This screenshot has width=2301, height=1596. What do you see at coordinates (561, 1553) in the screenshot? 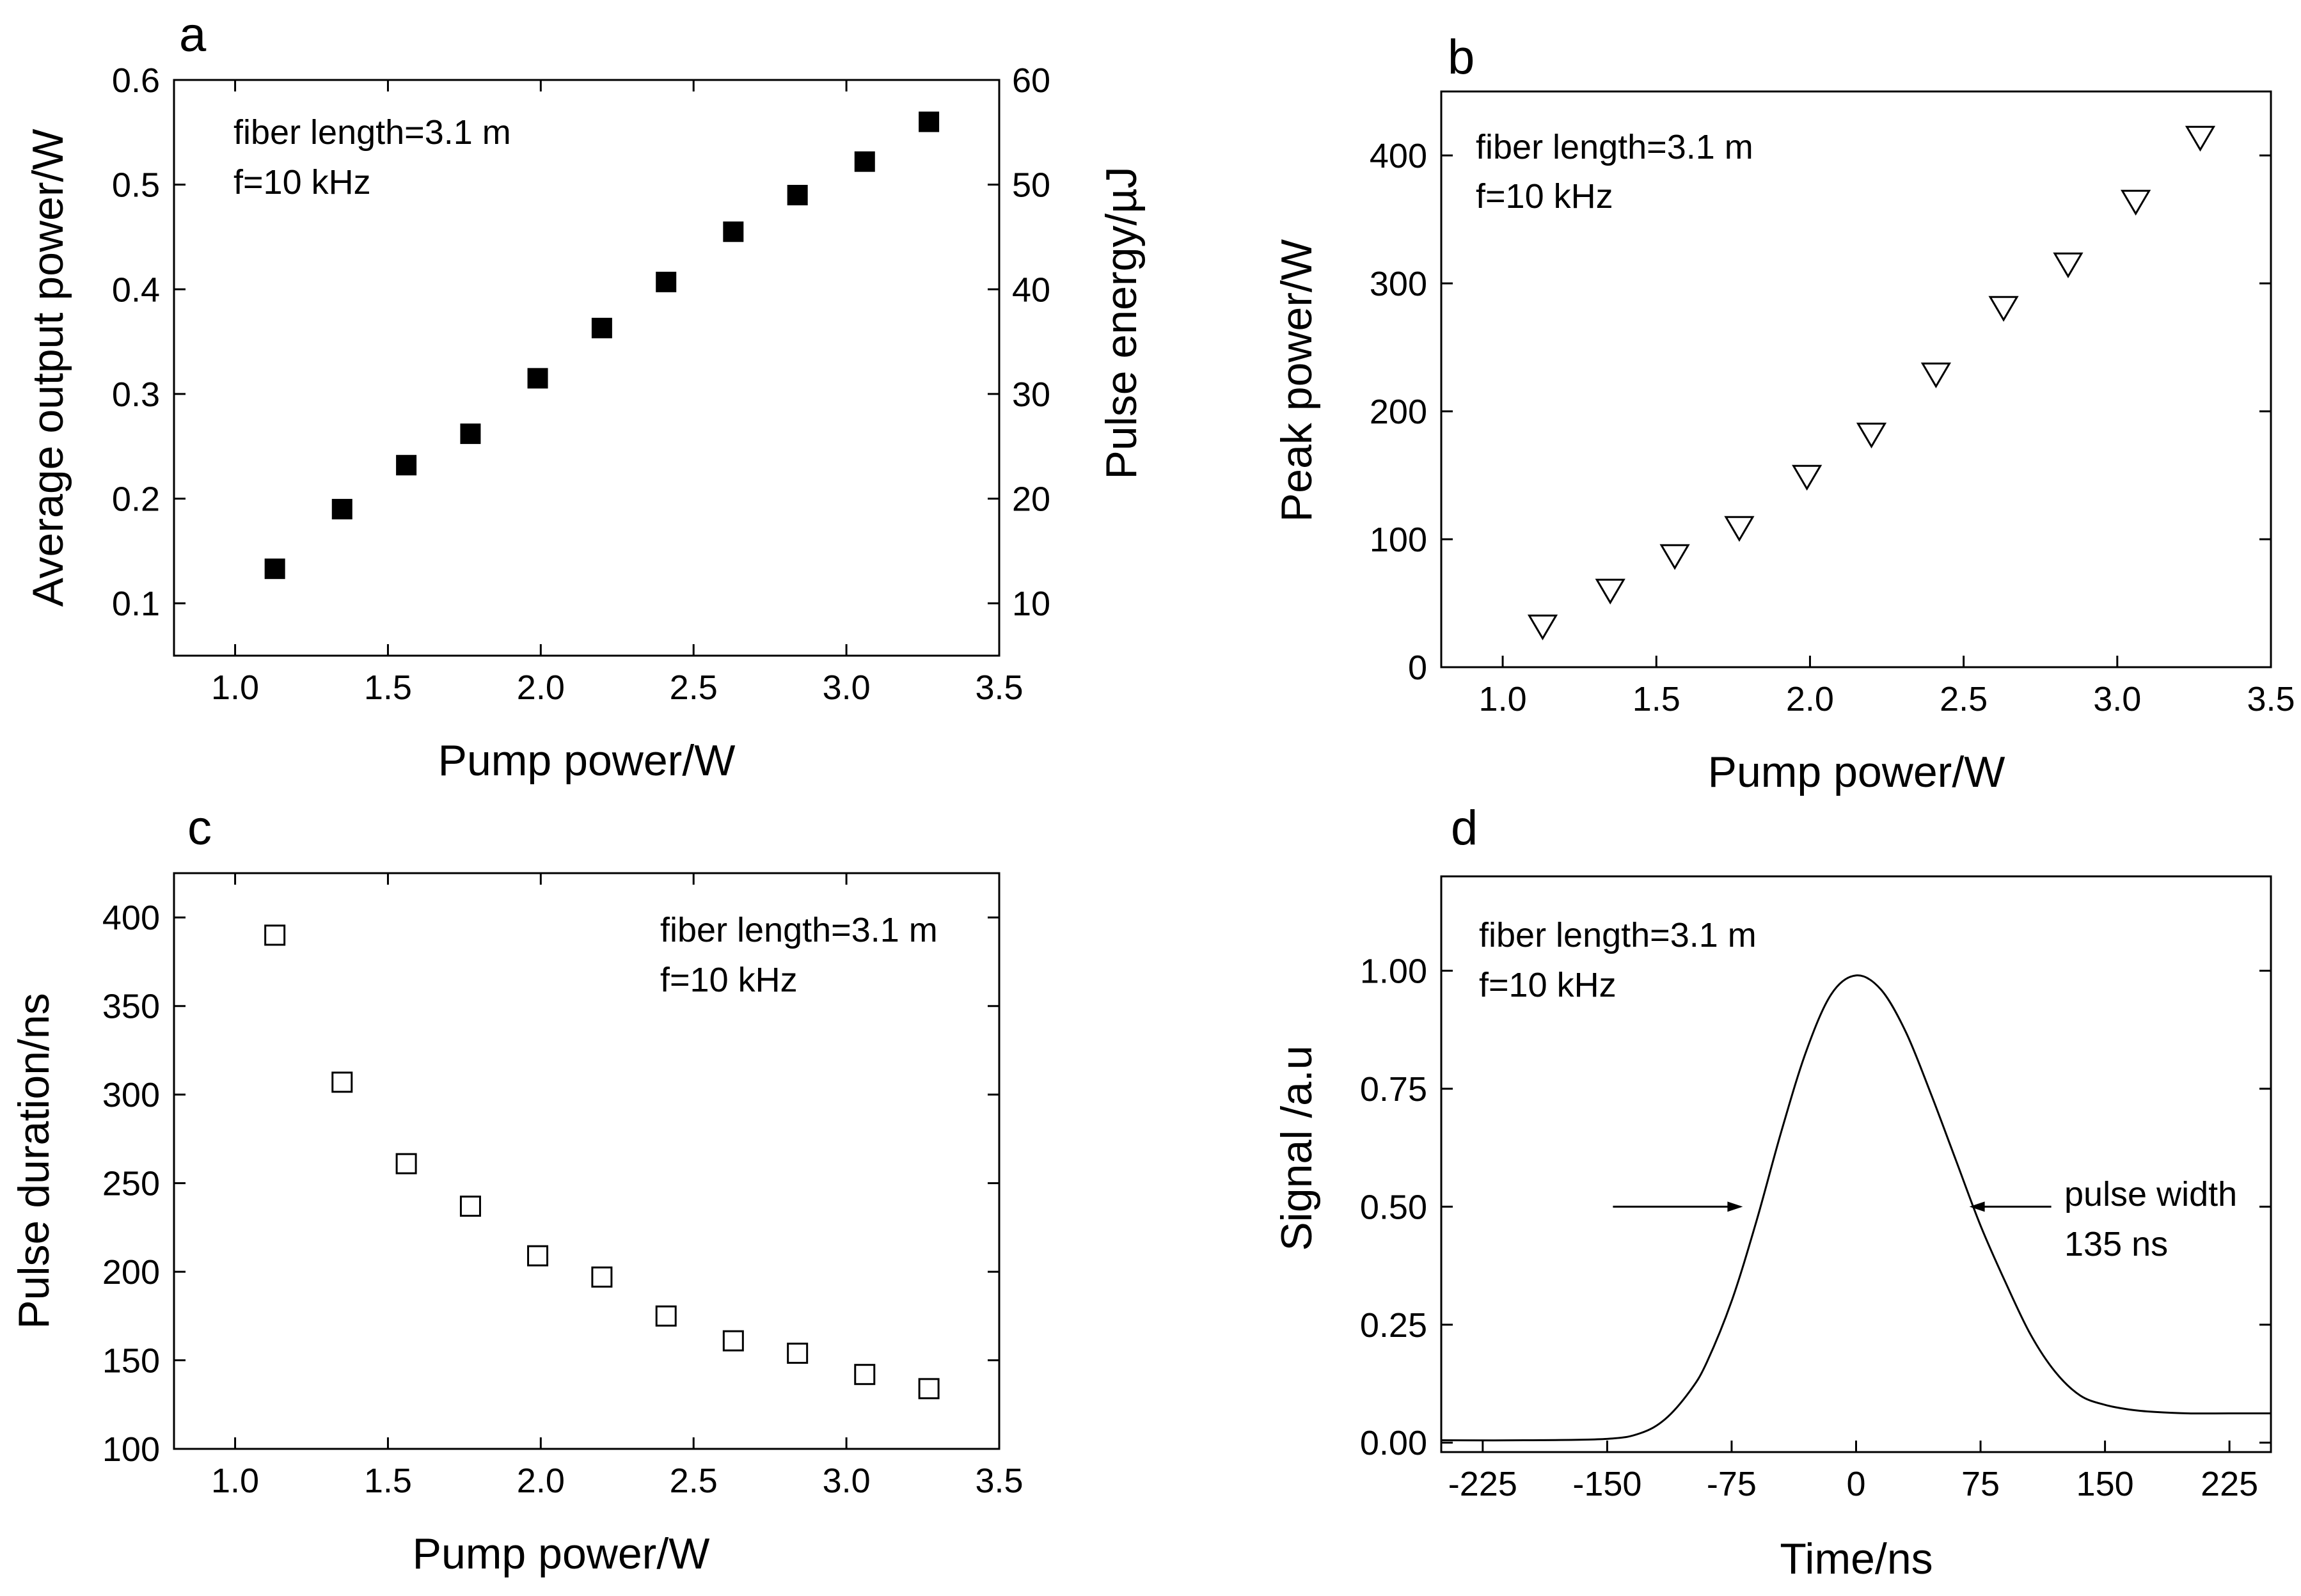
I see `panel-c-x-axis-label: Pump power/W` at bounding box center [561, 1553].